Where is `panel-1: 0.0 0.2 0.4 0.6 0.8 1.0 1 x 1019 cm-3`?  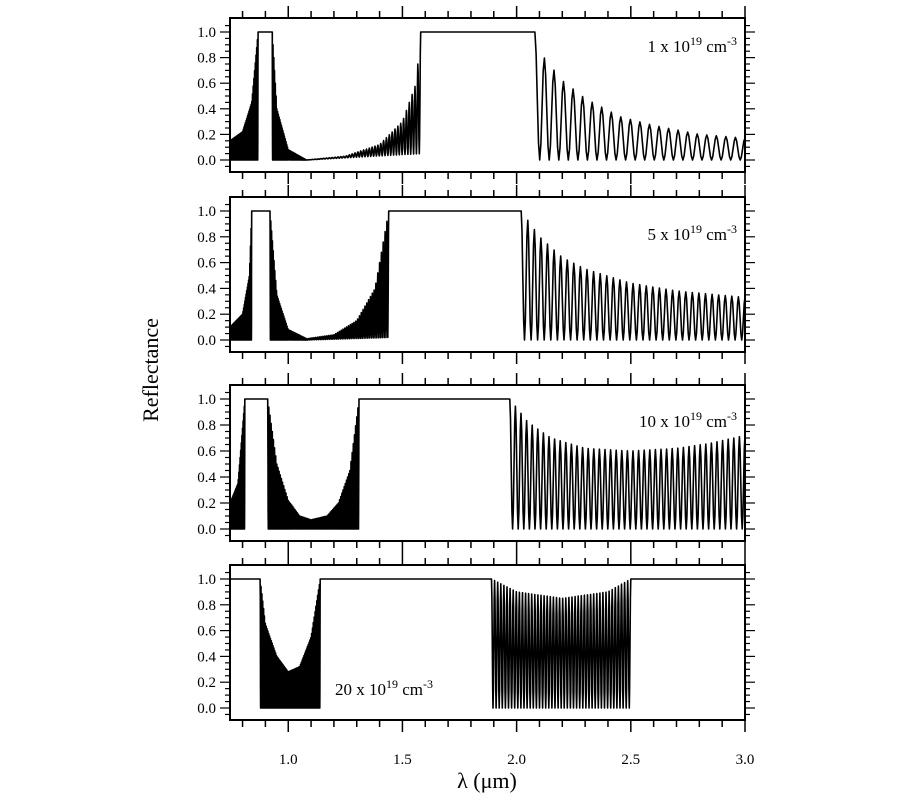
panel-1: 0.0 0.2 0.4 0.6 0.8 1.0 1 x 1019 cm-3 is located at coordinates (476, 95).